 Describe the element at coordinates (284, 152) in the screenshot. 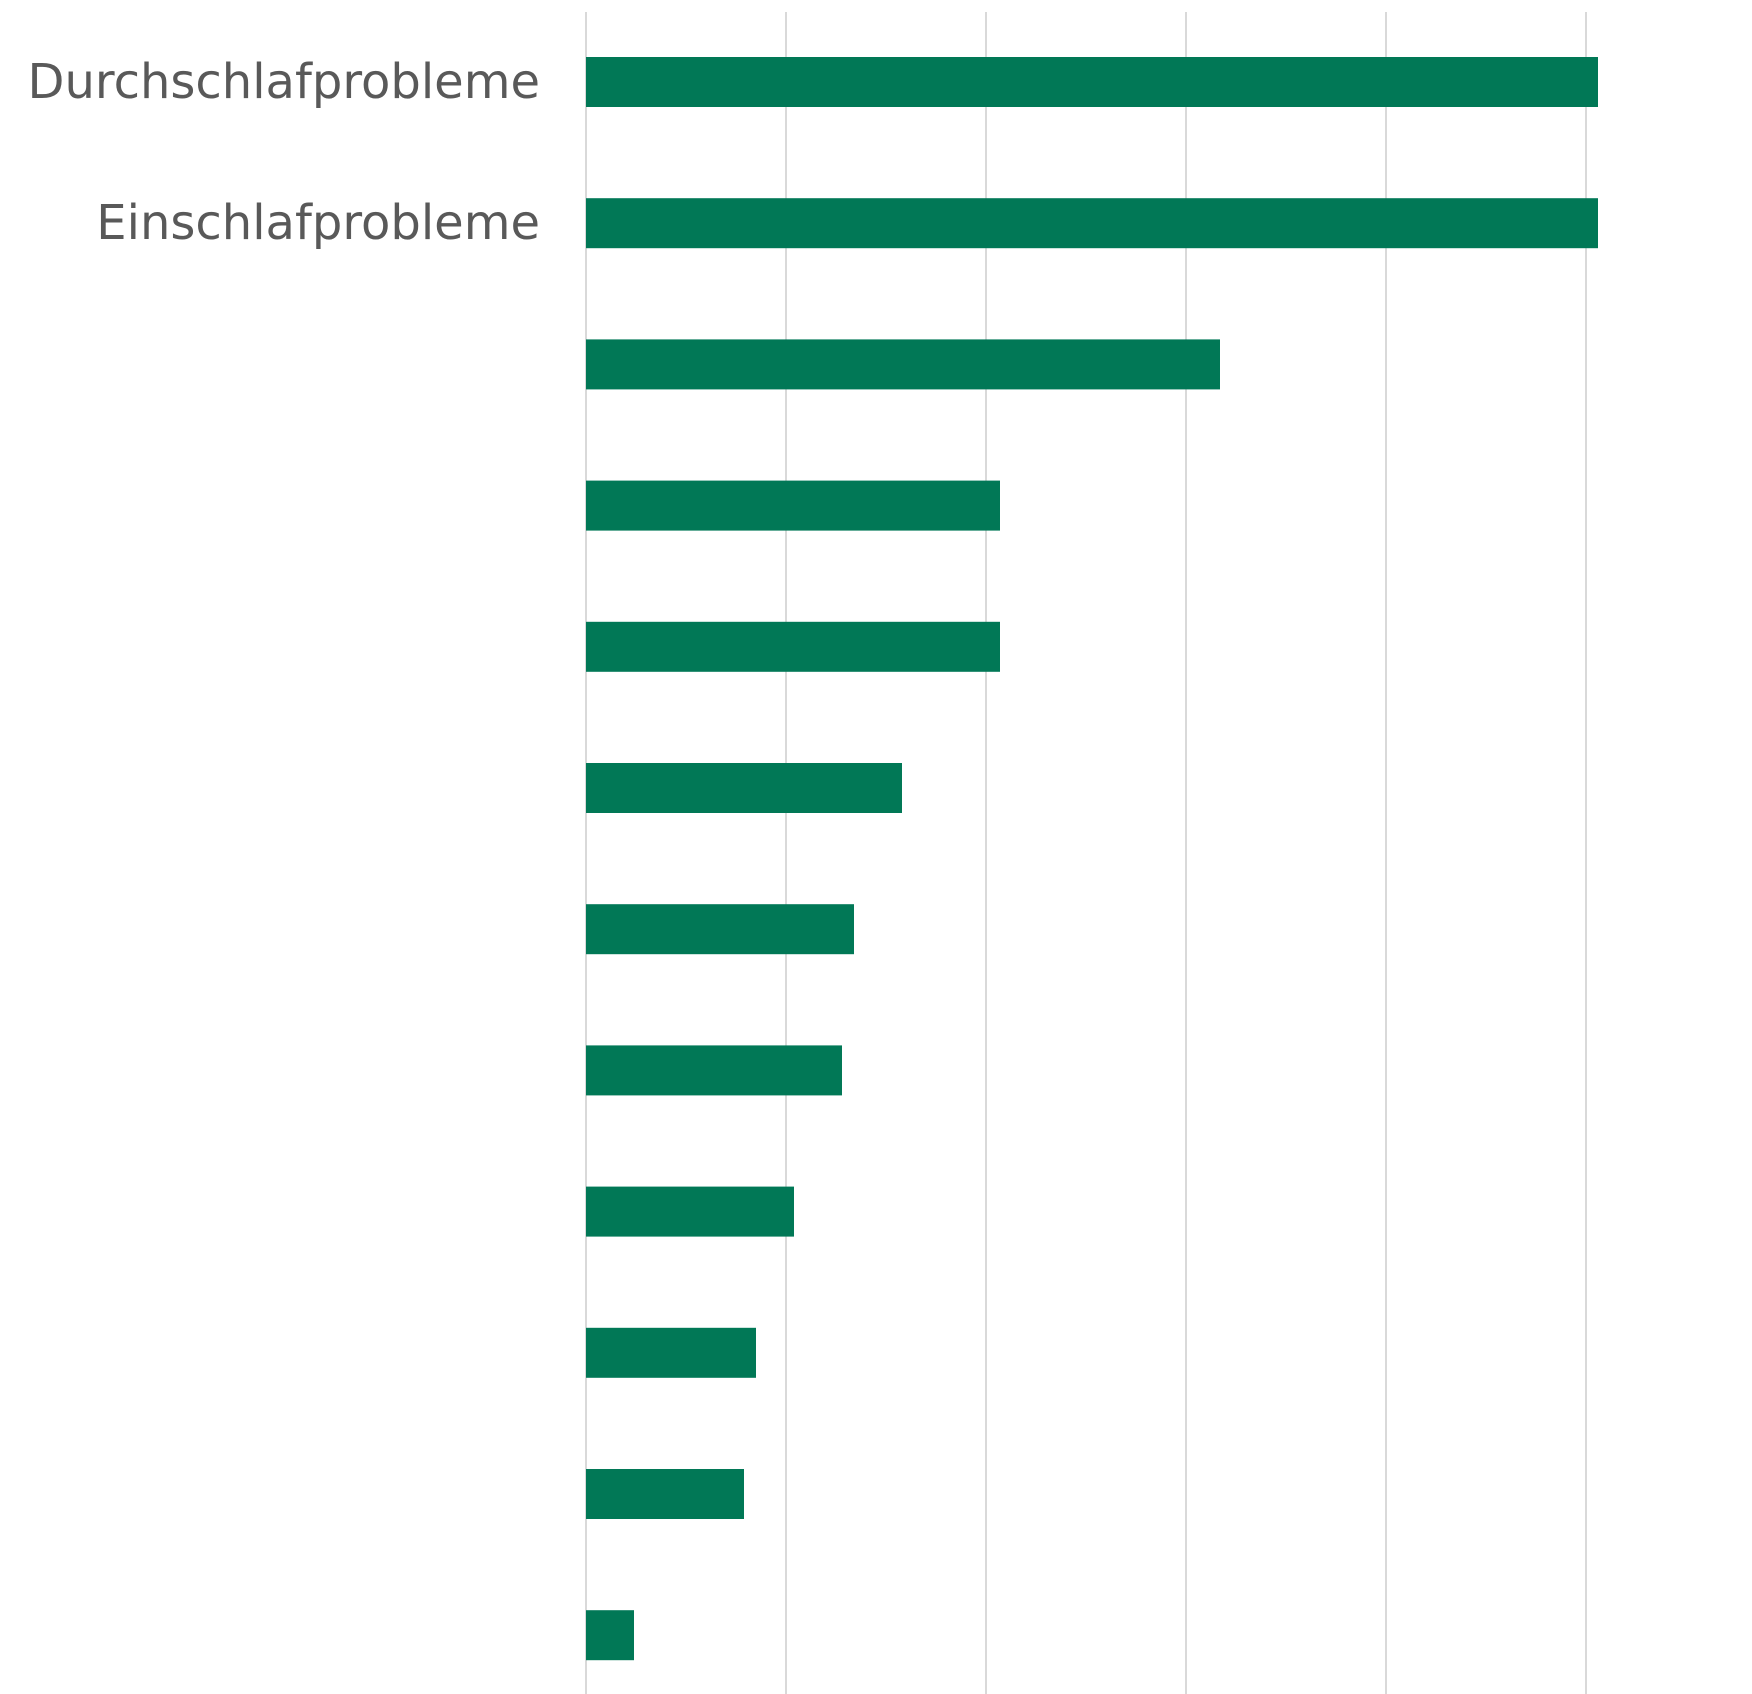

I see `category-labels: Durchschlafprobleme Einschlafprobleme` at that location.